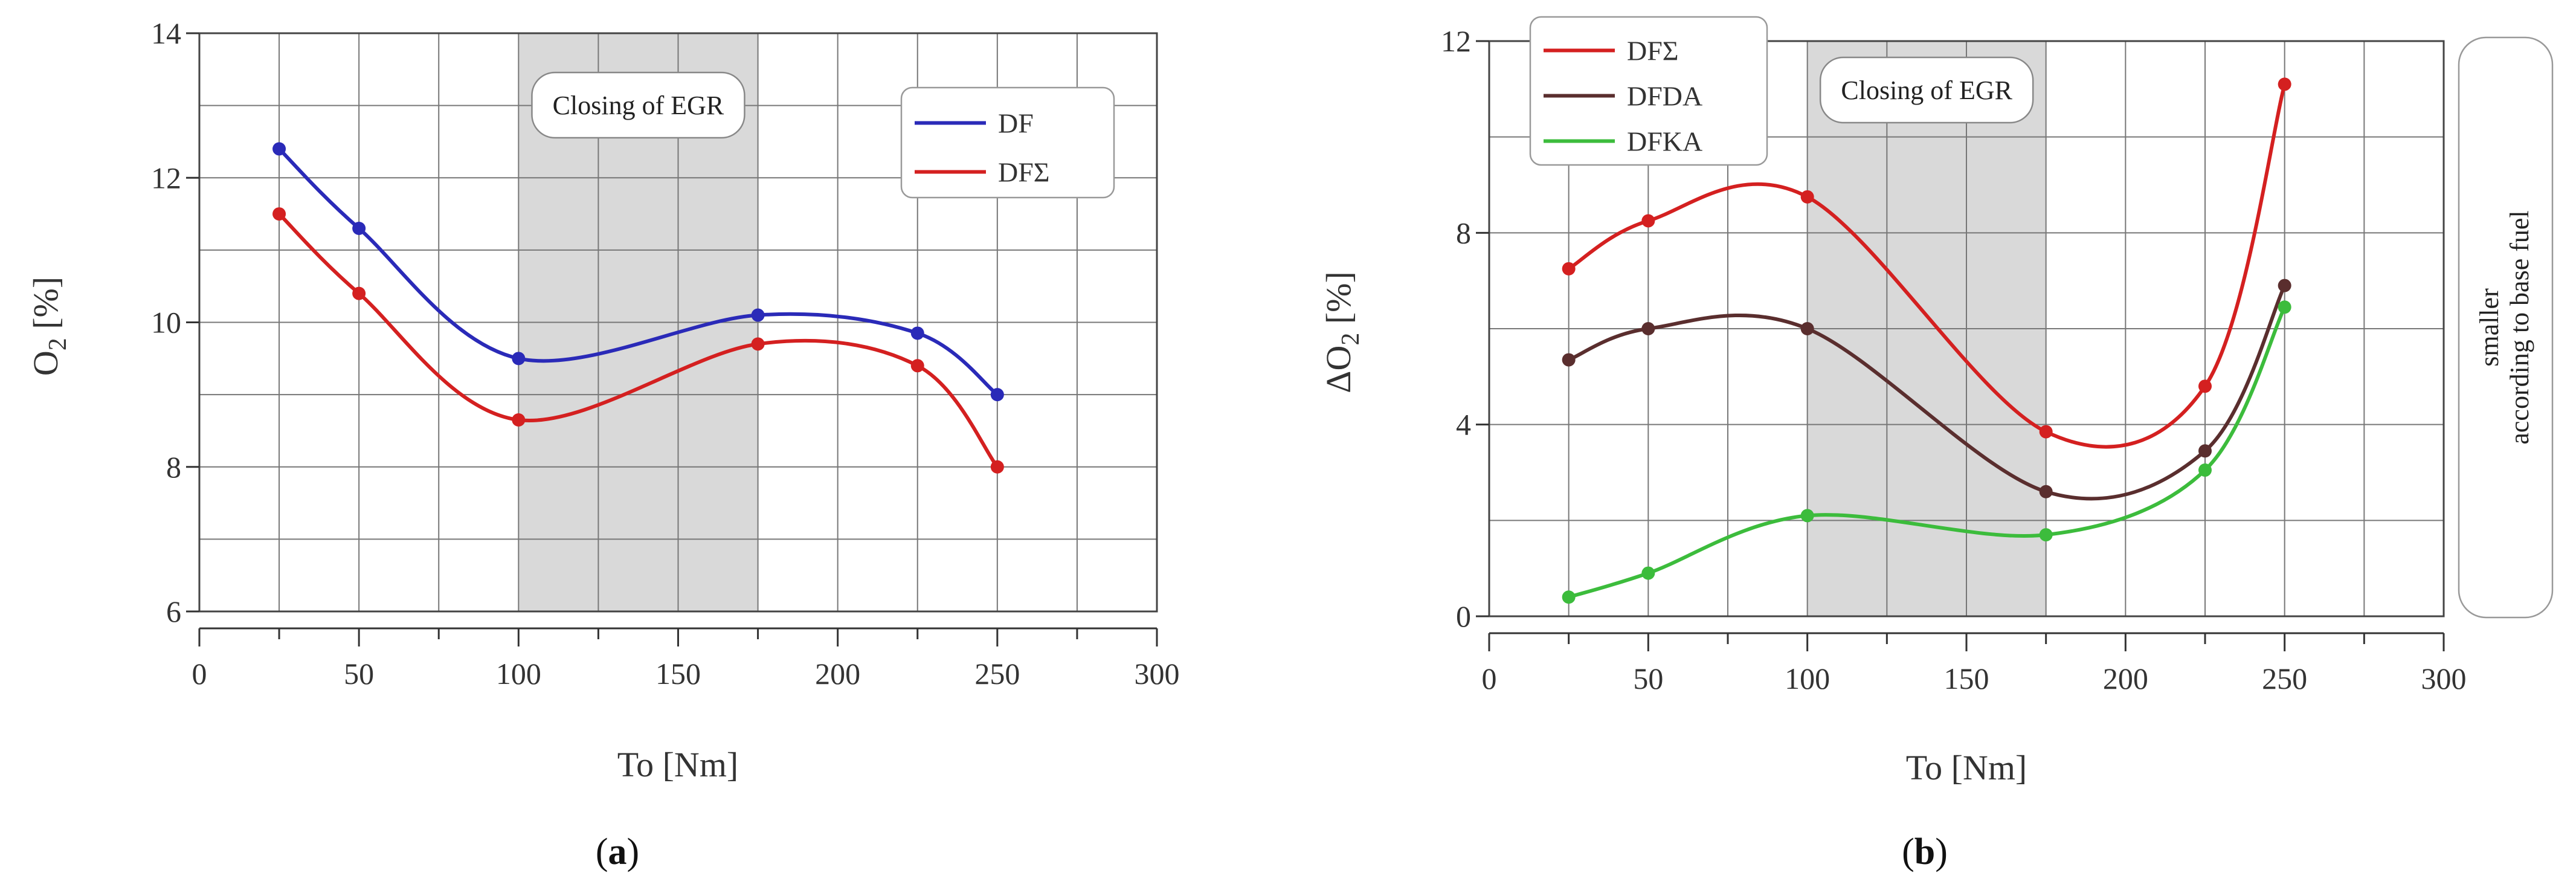 This screenshot has width=2576, height=893. I want to click on legend-label: DFKA, so click(1664, 141).